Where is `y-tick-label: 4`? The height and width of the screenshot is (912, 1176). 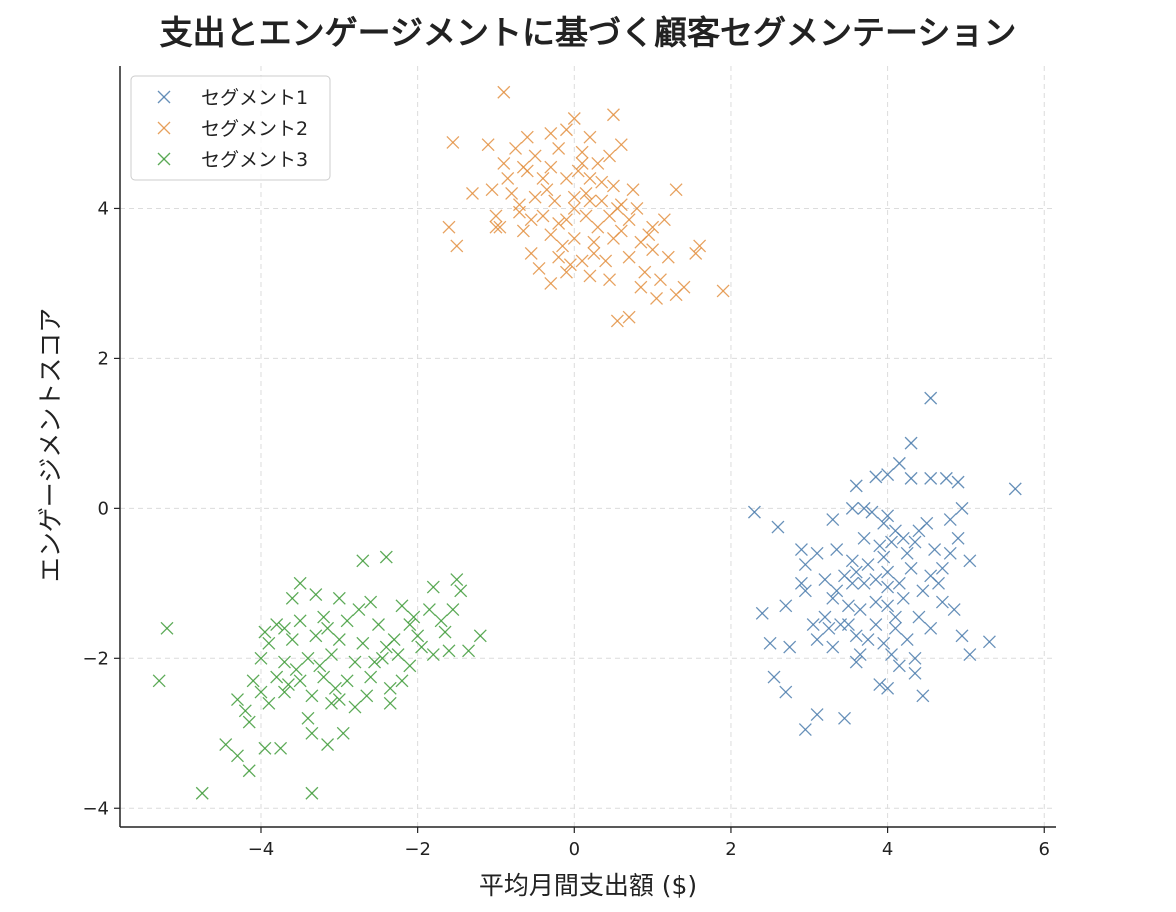 y-tick-label: 4 is located at coordinates (103, 208).